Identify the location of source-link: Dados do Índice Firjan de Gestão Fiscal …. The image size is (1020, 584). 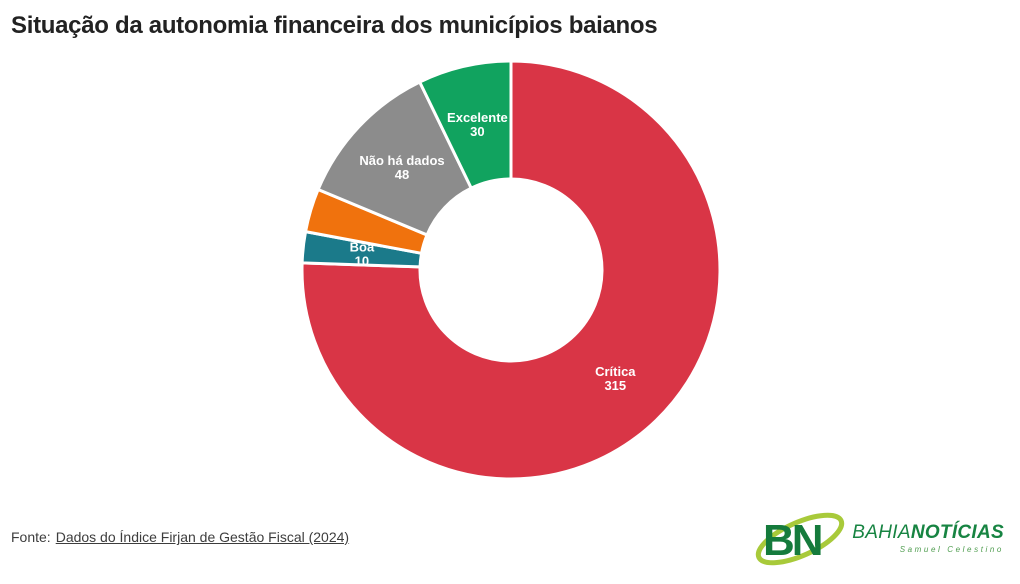
(202, 537).